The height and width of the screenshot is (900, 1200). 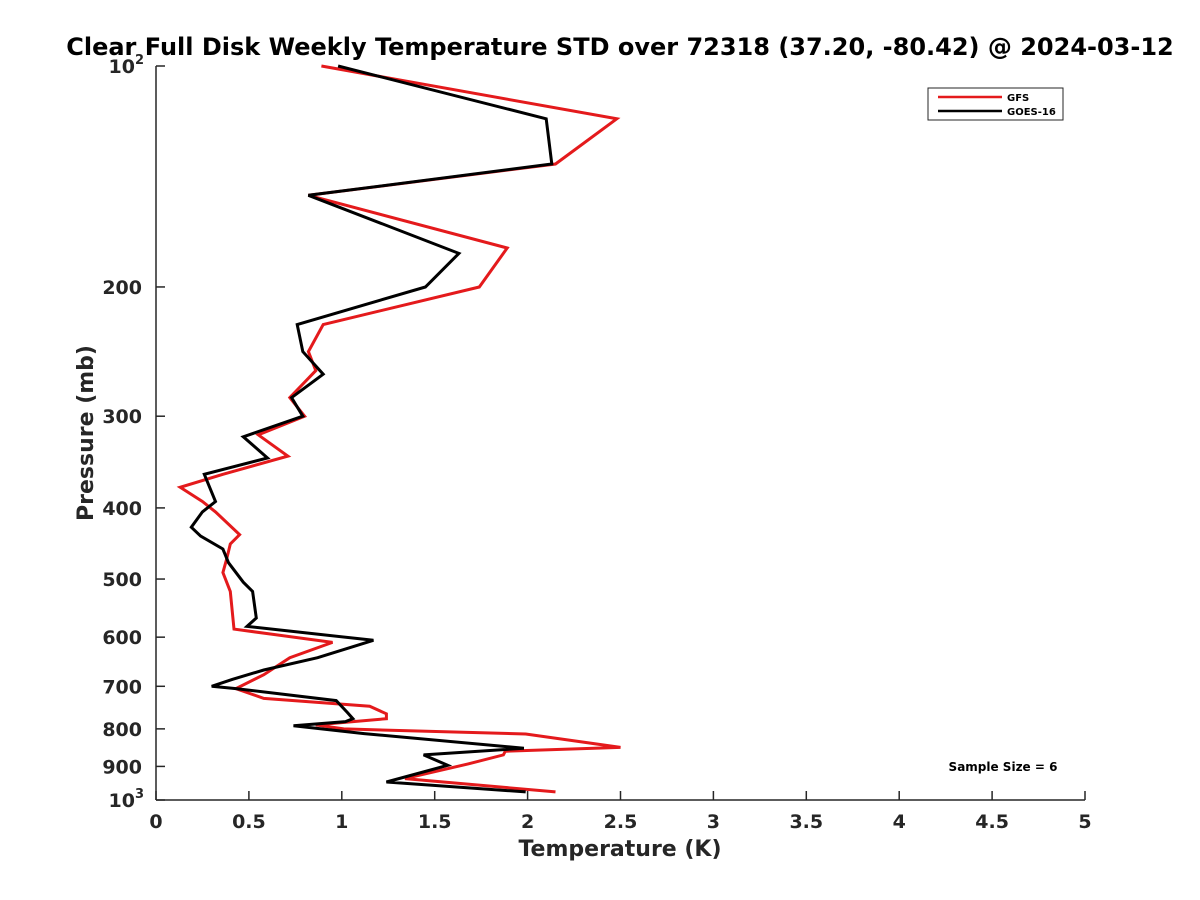 I want to click on y-tick-label: 300, so click(x=122, y=417).